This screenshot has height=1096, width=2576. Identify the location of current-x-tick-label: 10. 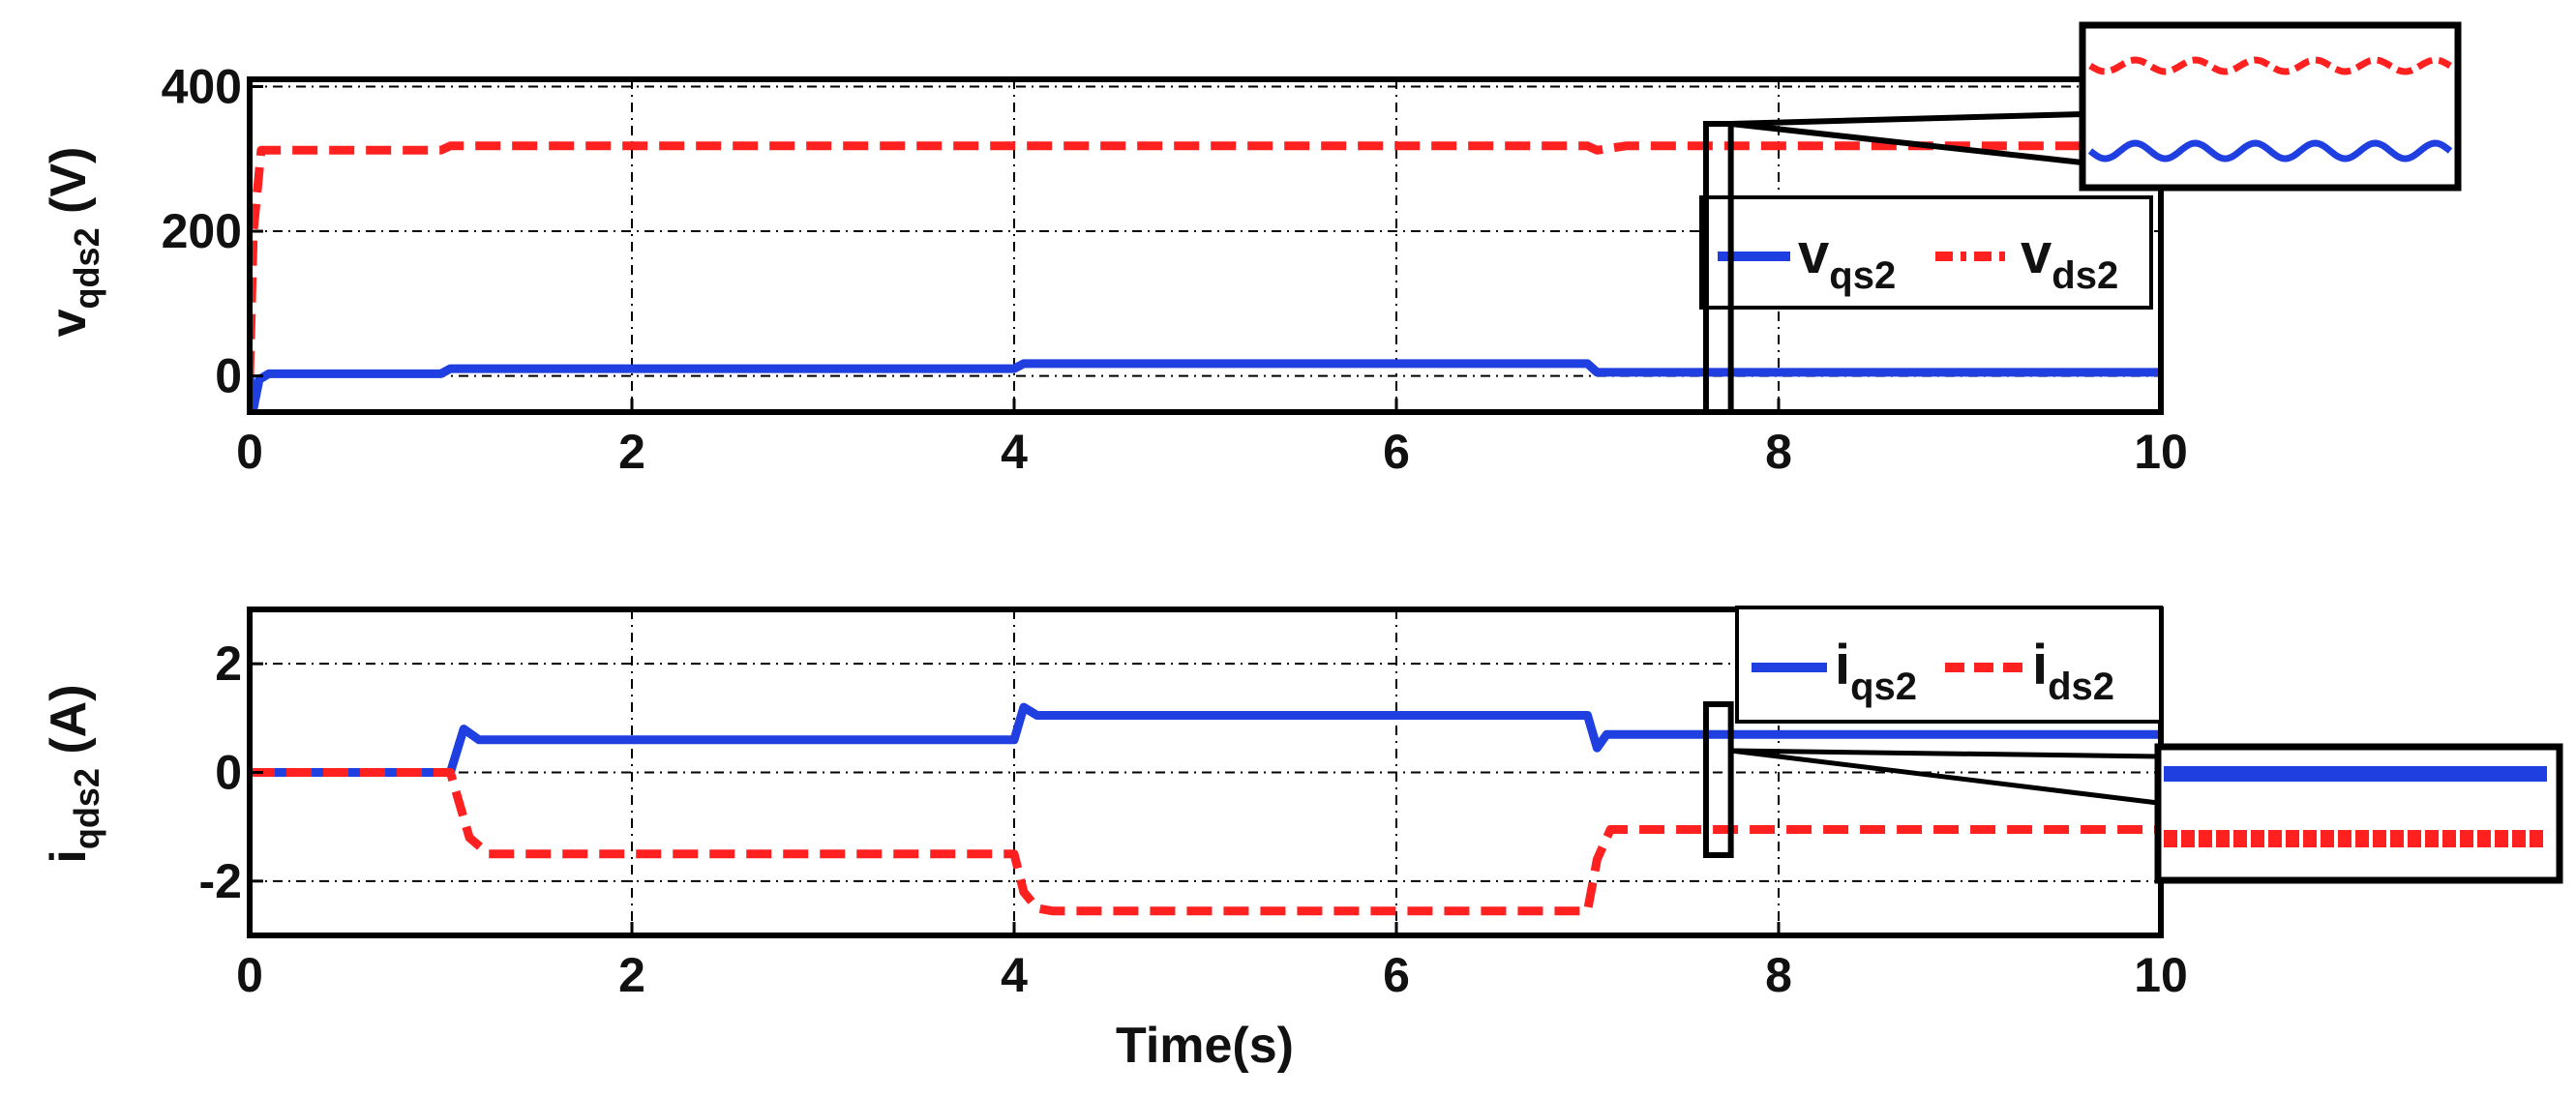
(2161, 975).